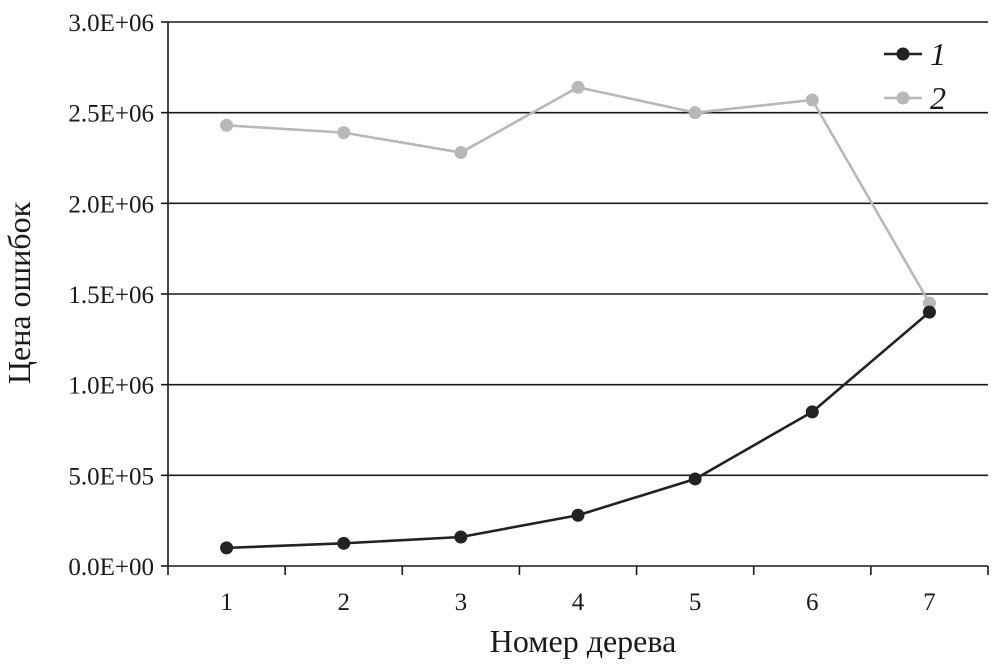 This screenshot has width=1002, height=668. Describe the element at coordinates (695, 602) in the screenshot. I see `x-tick-label: 5` at that location.